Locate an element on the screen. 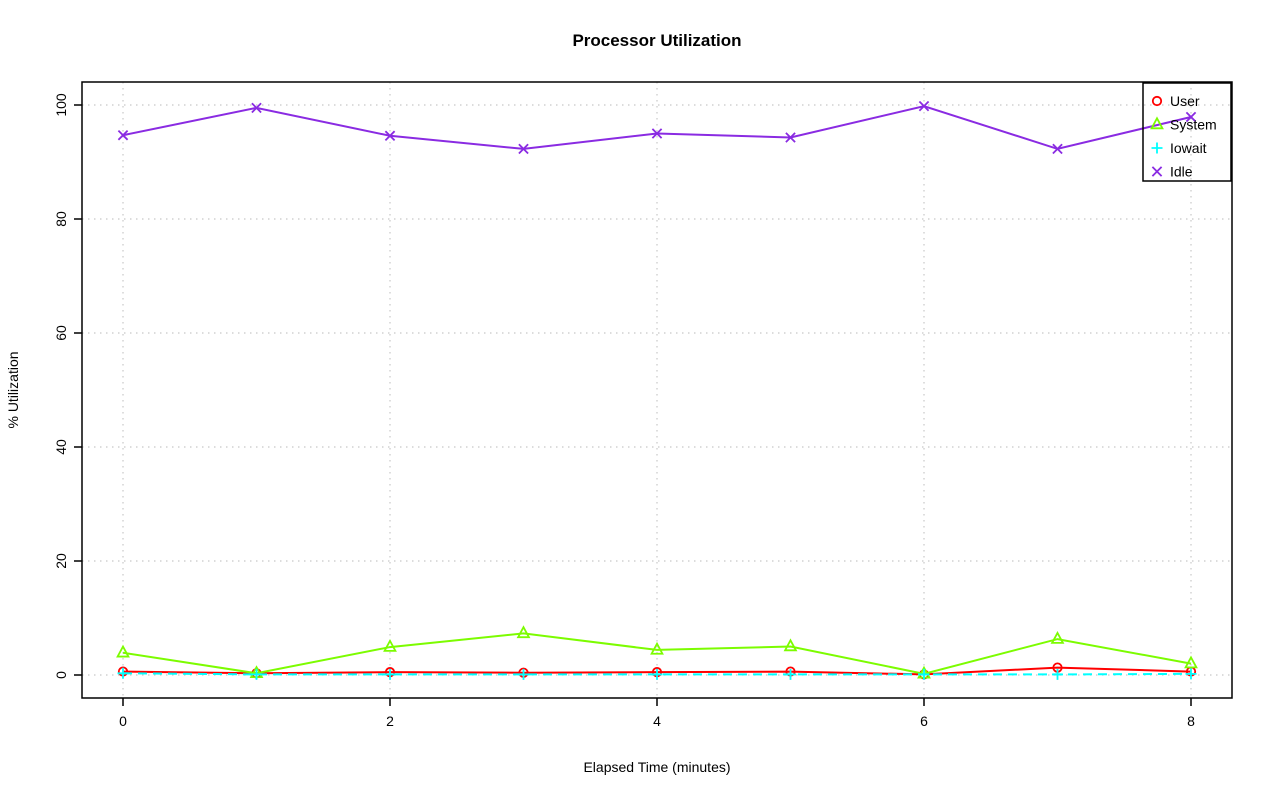 The image size is (1280, 806). chart-title: Processor Utilization is located at coordinates (656, 40).